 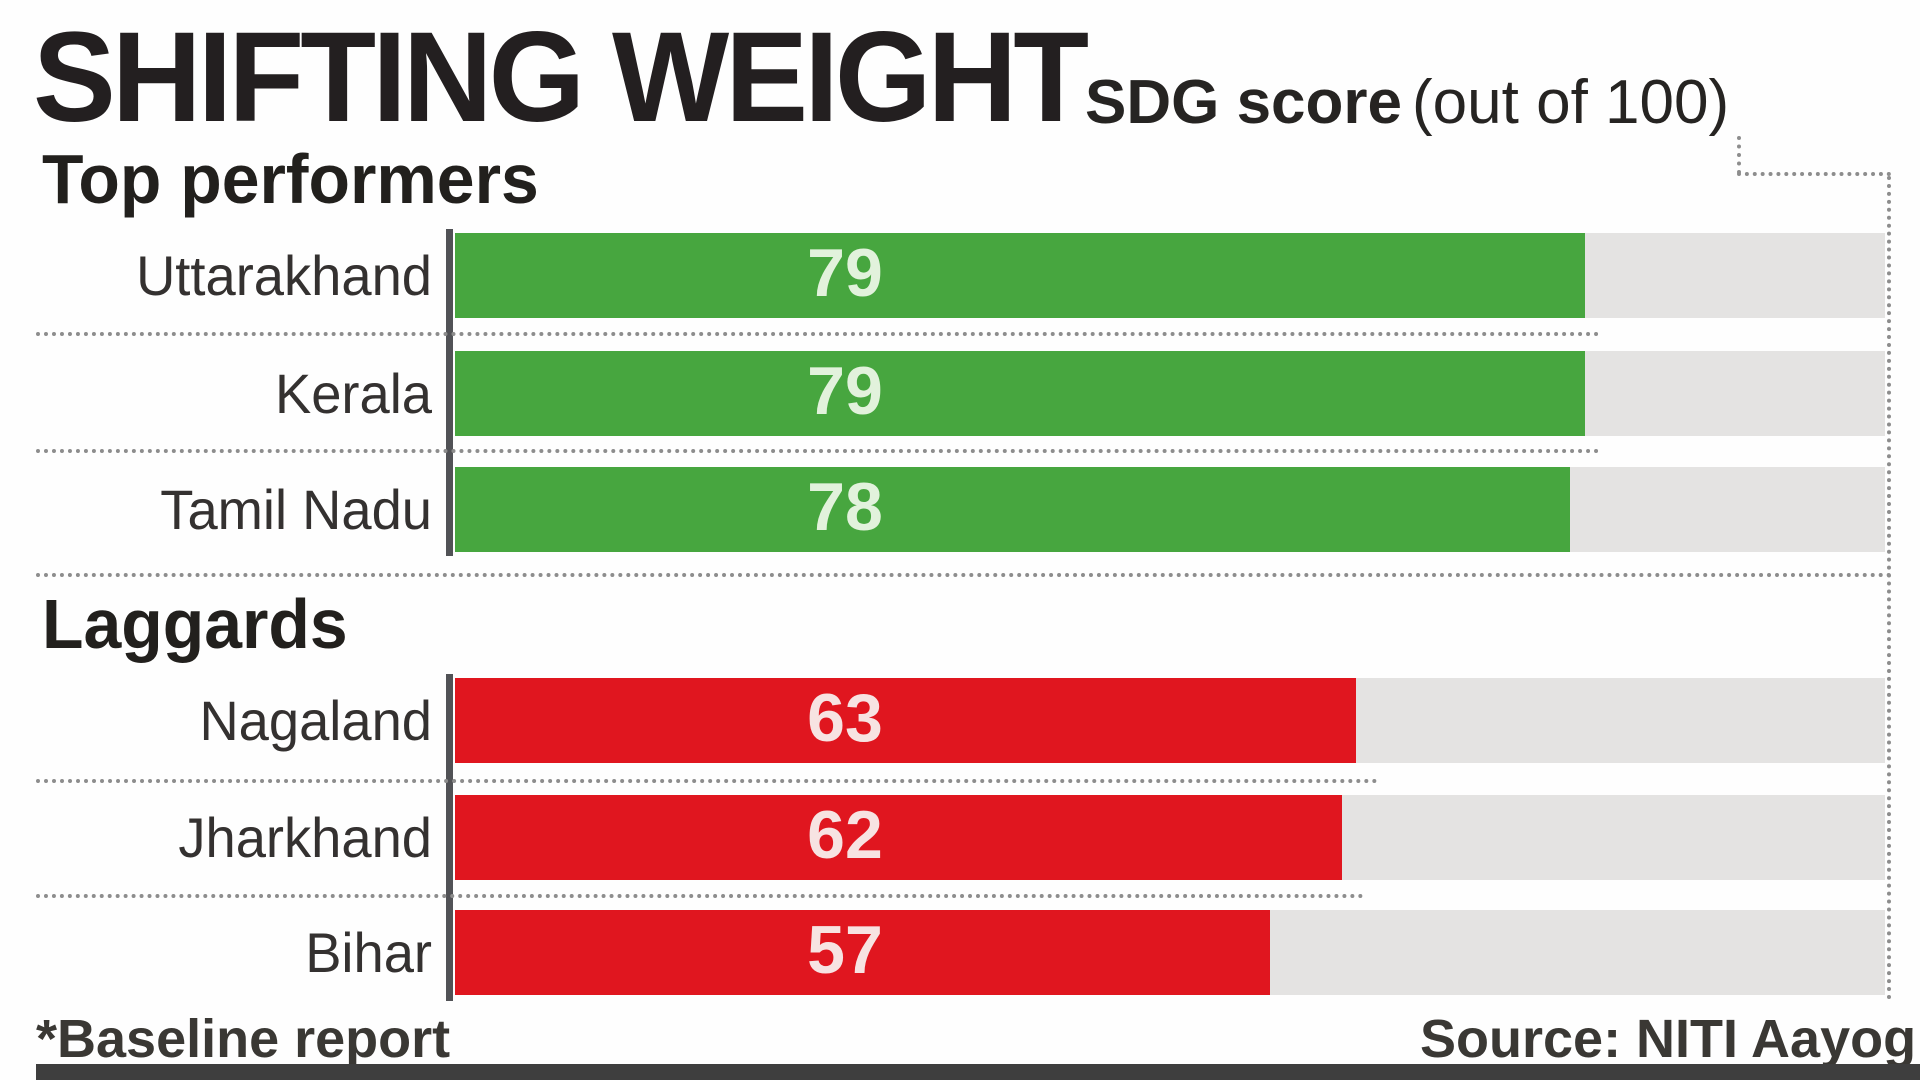 I want to click on state-label: Bihar, so click(x=368, y=952).